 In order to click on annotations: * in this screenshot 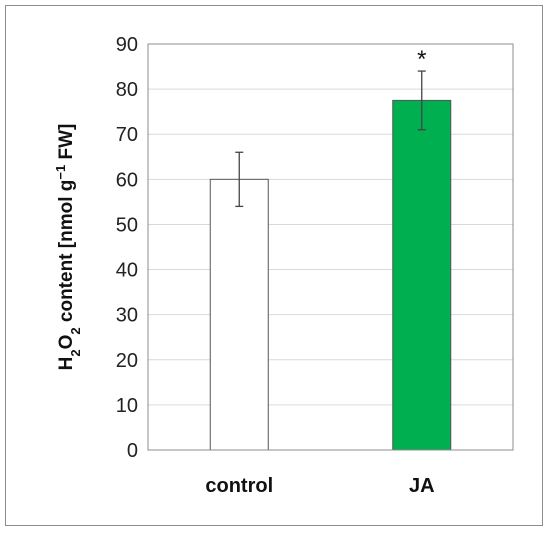, I will do `click(421, 59)`.